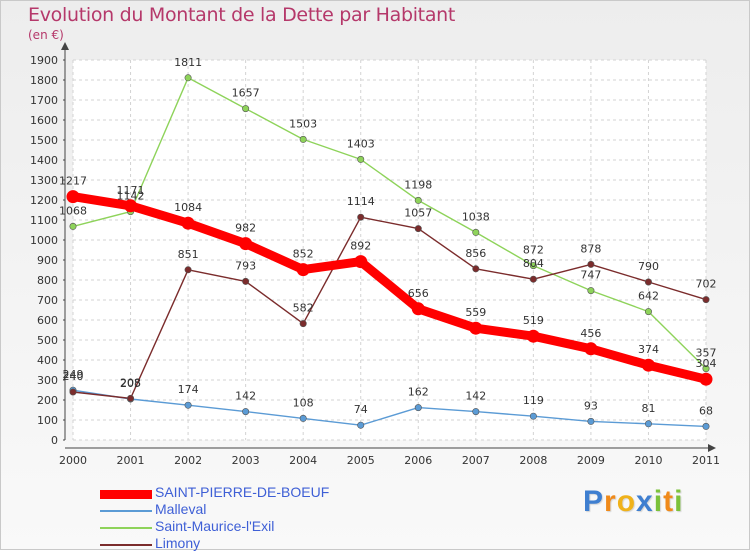 The height and width of the screenshot is (553, 750). I want to click on chart-unit-subtitle: (en €), so click(46, 35).